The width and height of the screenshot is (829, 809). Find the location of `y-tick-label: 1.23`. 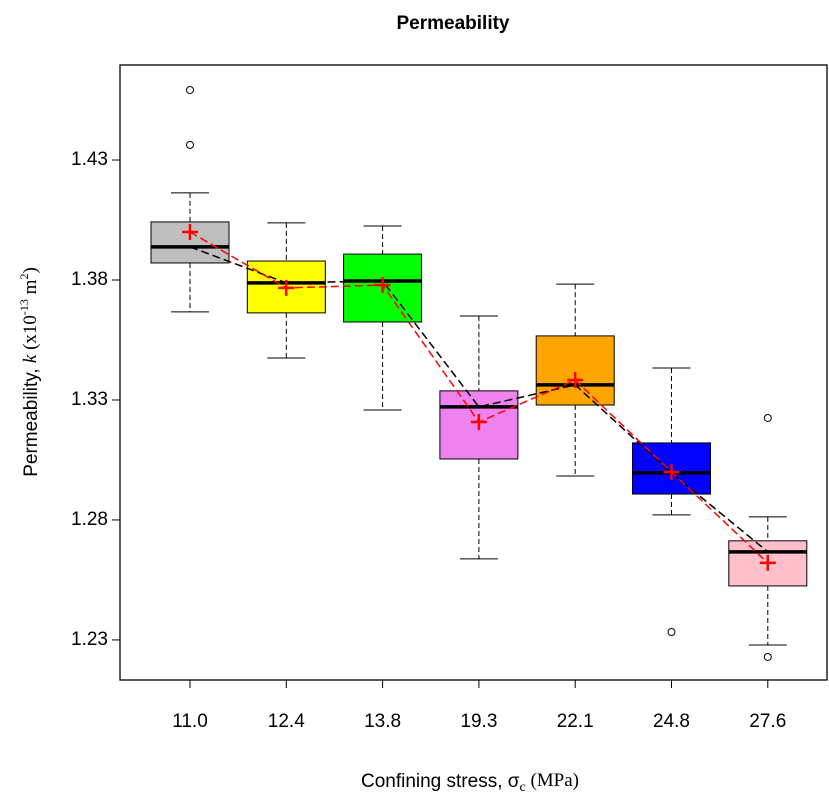

y-tick-label: 1.23 is located at coordinates (89, 639).